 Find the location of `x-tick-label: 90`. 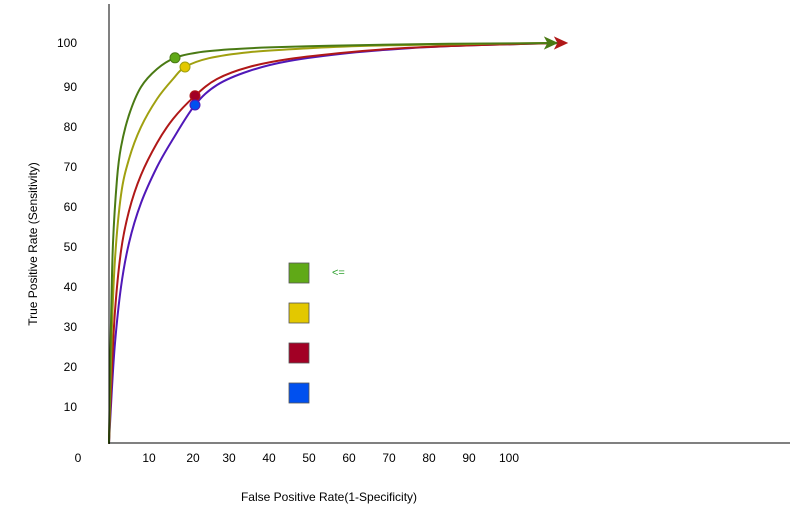

x-tick-label: 90 is located at coordinates (469, 458).